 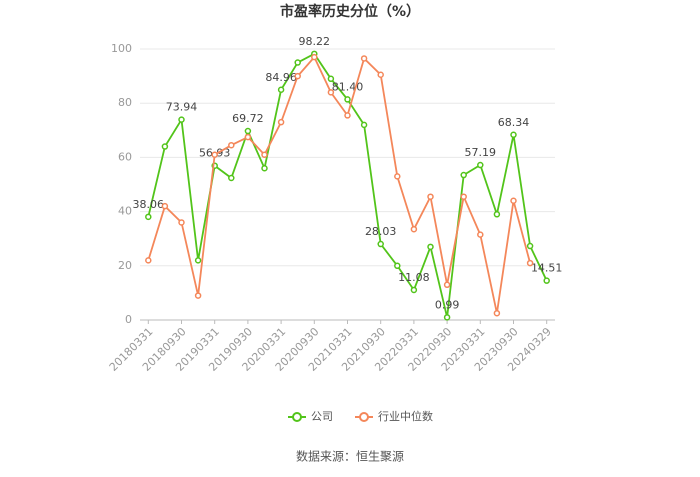 What do you see at coordinates (447, 304) in the screenshot?
I see `data-label: 0.99` at bounding box center [447, 304].